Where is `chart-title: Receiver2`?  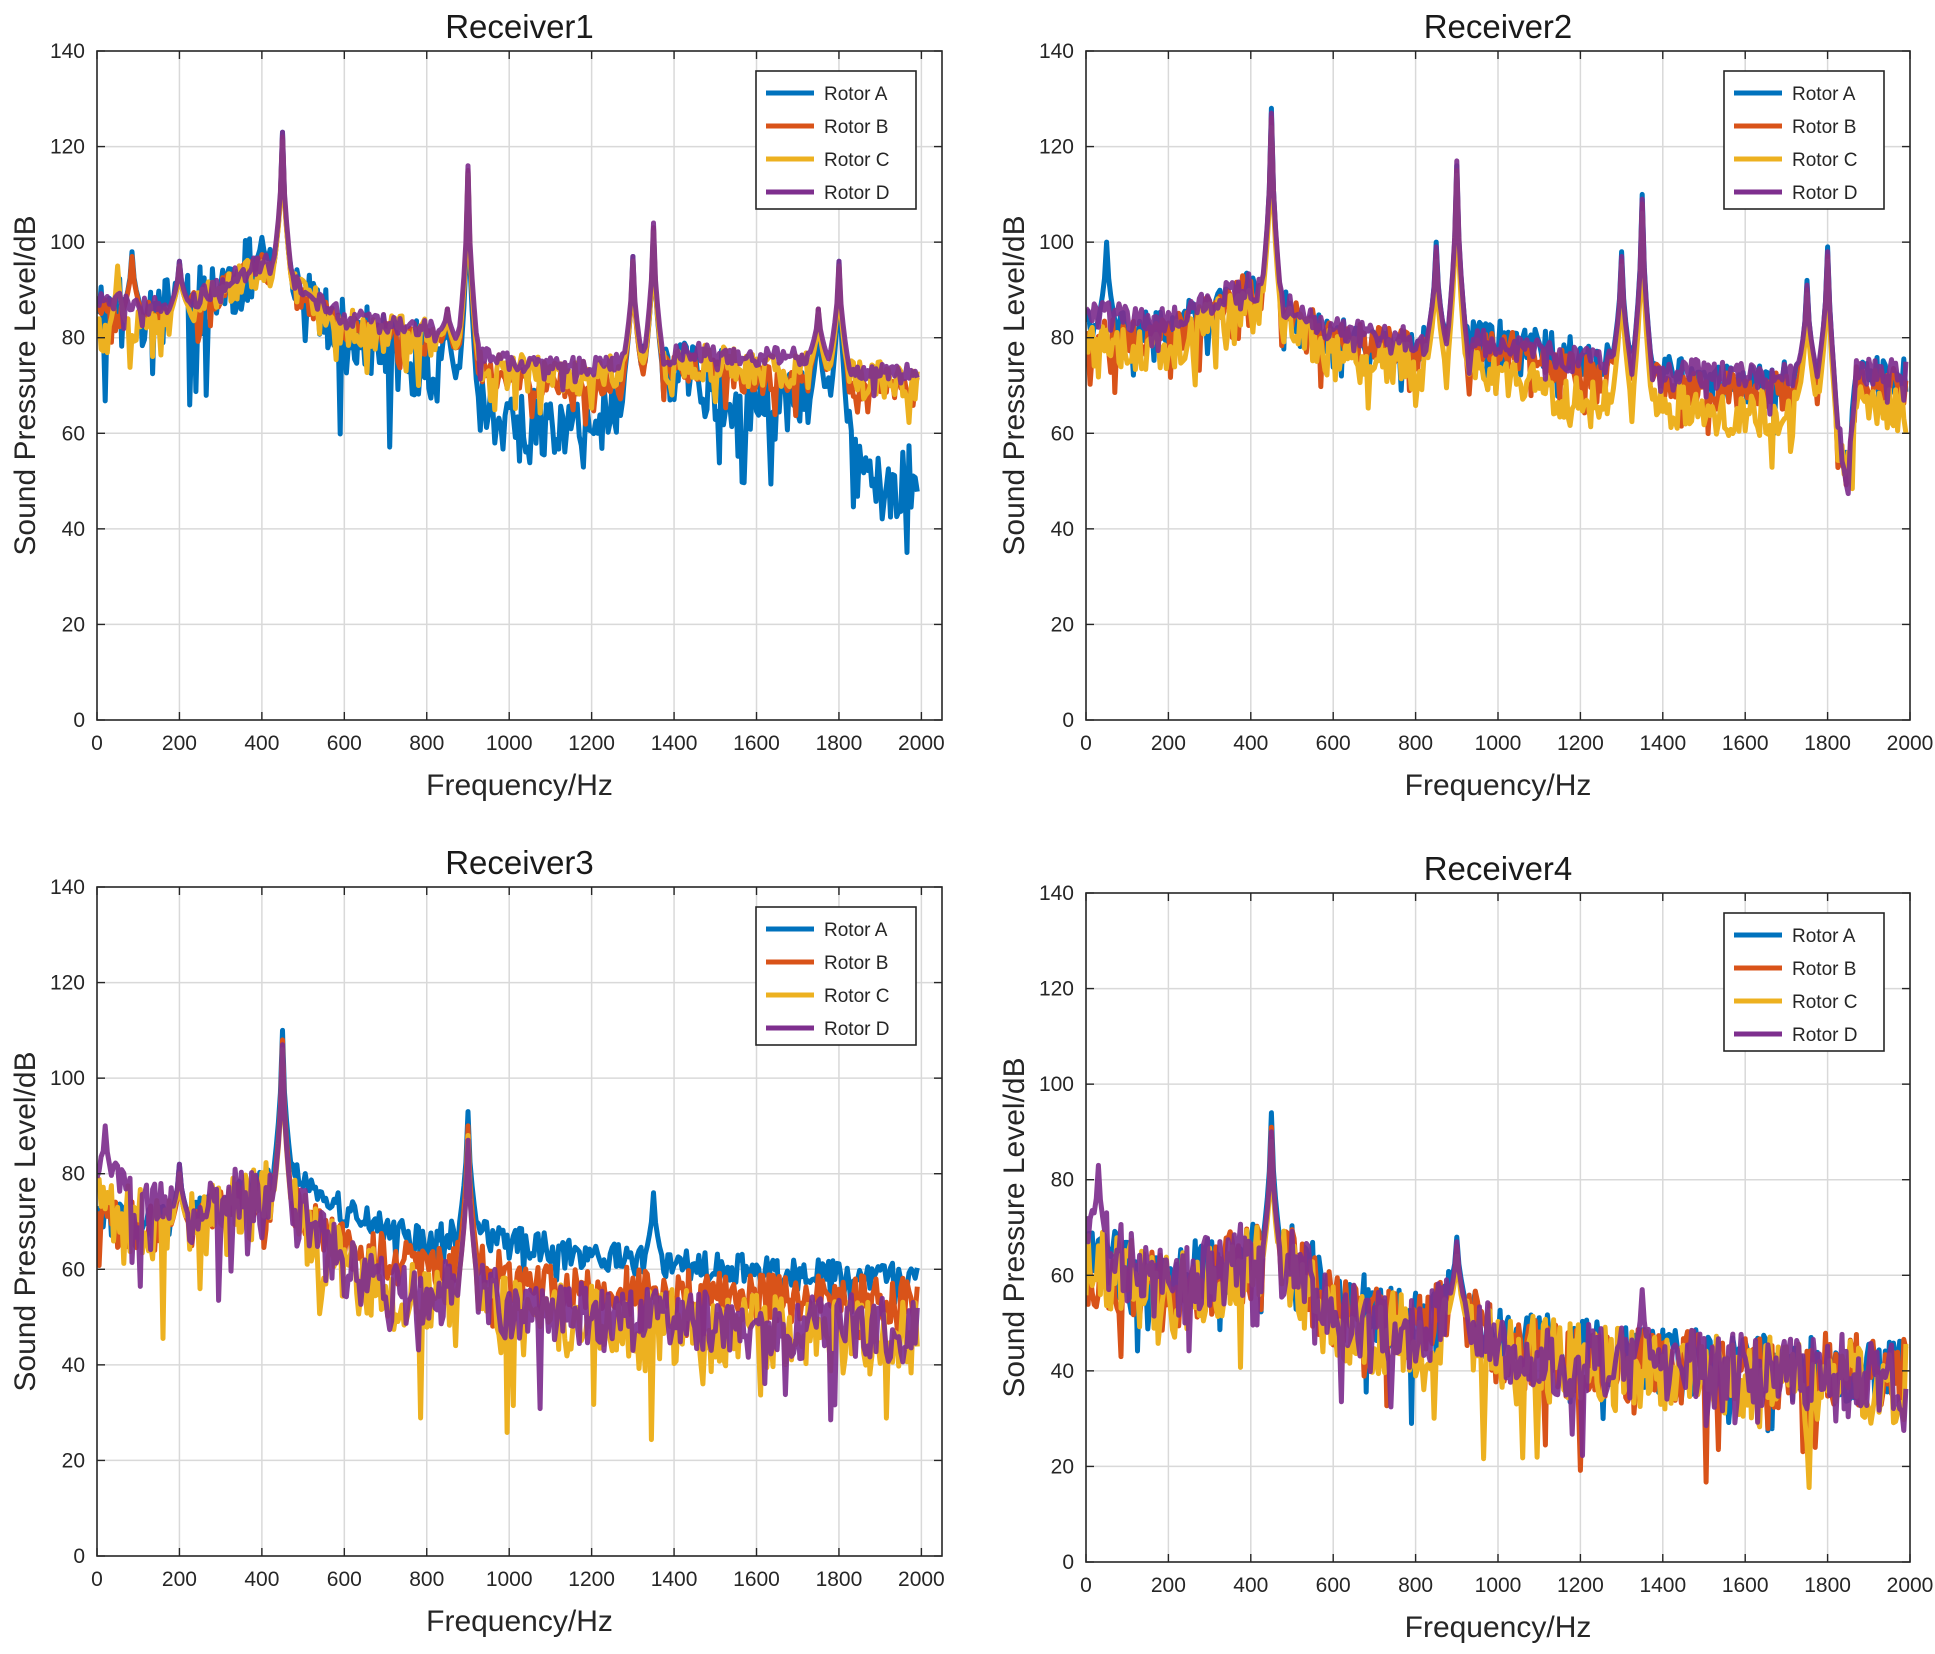
chart-title: Receiver2 is located at coordinates (1498, 26).